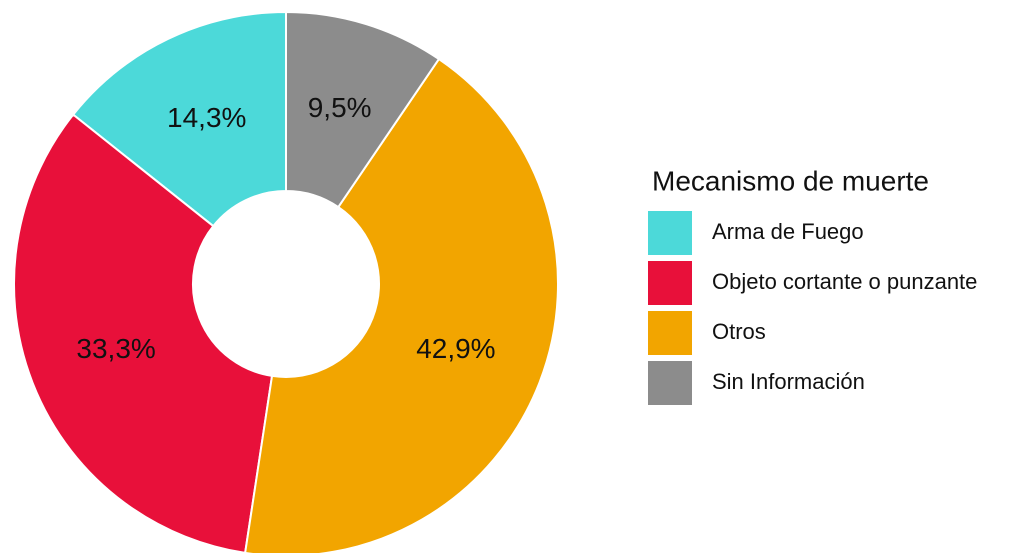 The width and height of the screenshot is (1026, 553). I want to click on slice-label: 42,9%, so click(455, 348).